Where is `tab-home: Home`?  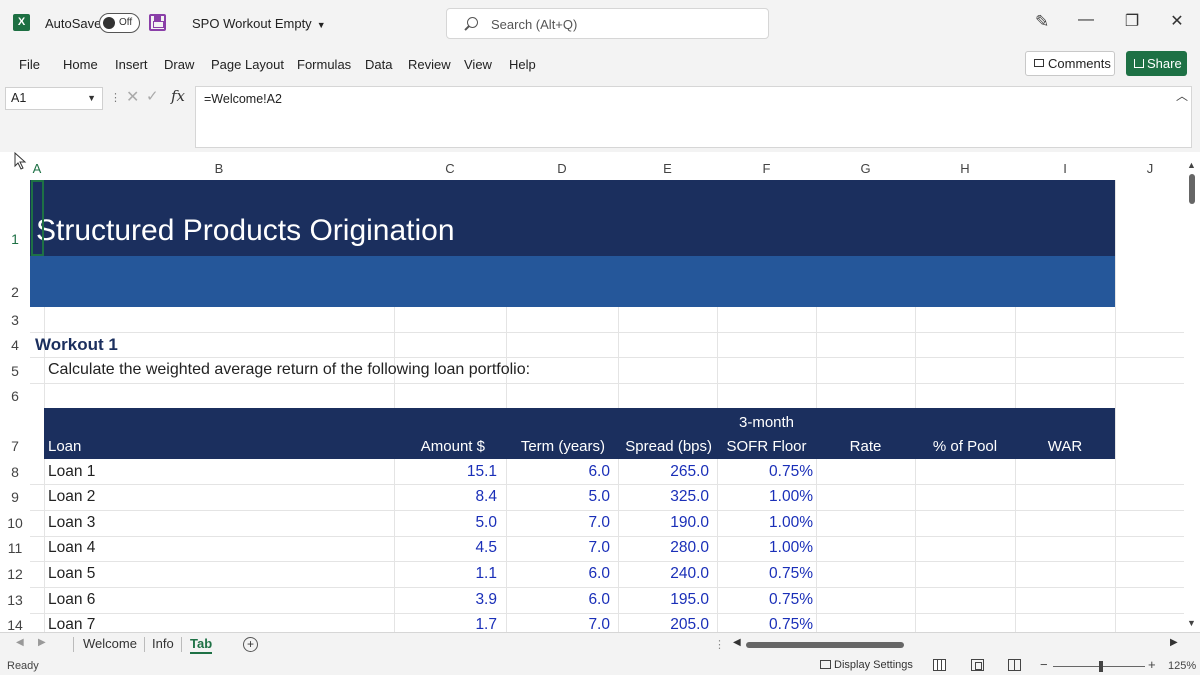 tab-home: Home is located at coordinates (80, 64).